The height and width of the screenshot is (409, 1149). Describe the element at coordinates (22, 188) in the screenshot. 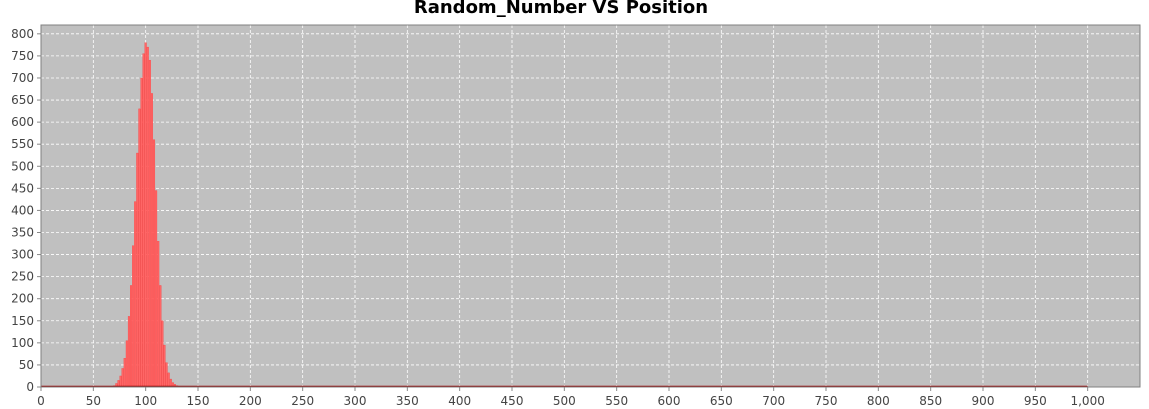

I see `y-tick-label: 450` at that location.